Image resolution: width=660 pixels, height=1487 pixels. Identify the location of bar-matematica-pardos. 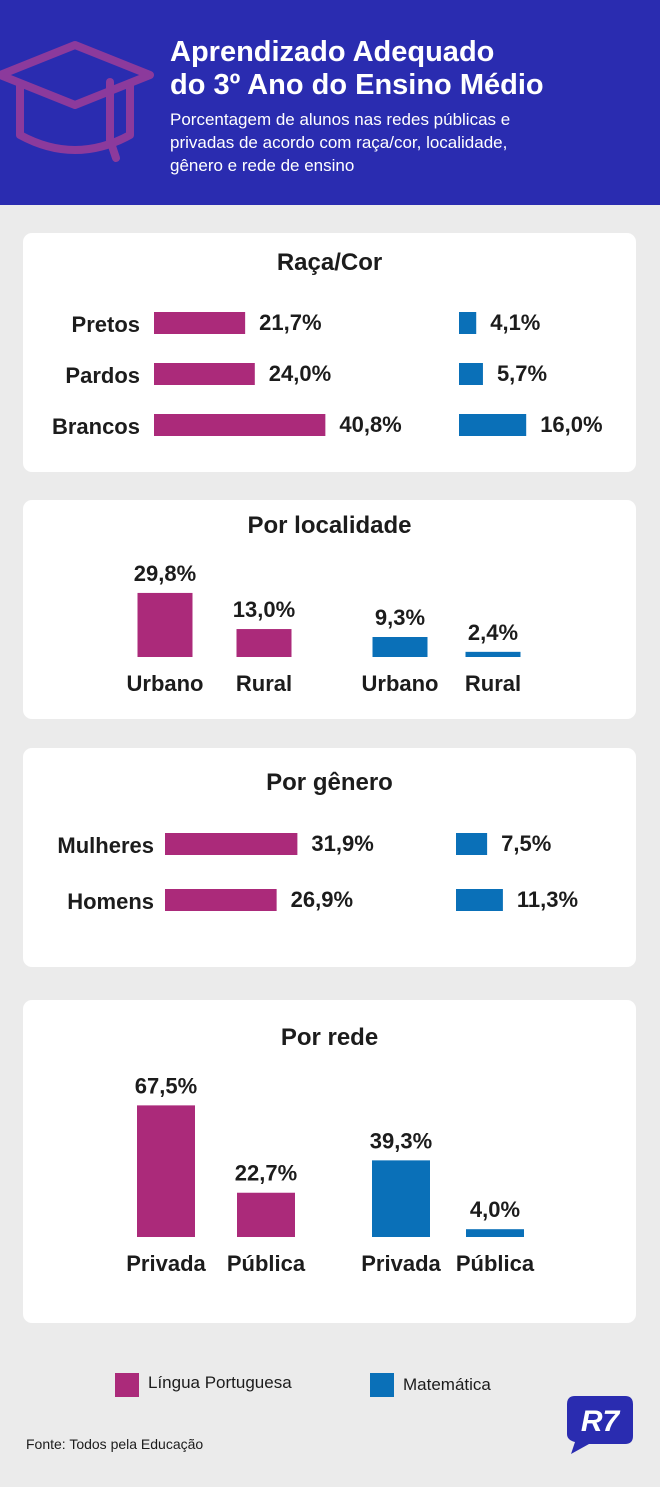
(471, 374).